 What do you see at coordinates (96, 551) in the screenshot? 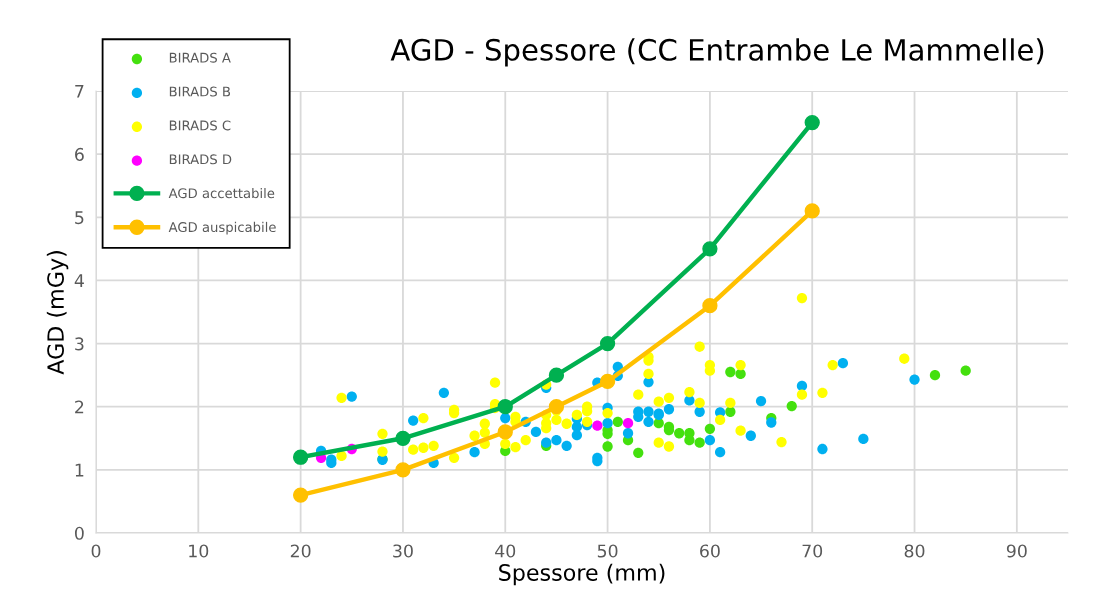
I see `x-tick-label: 0` at bounding box center [96, 551].